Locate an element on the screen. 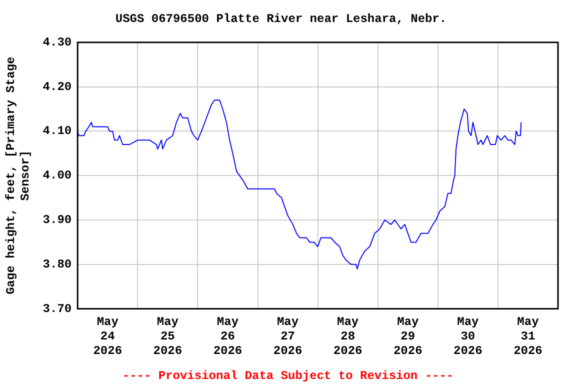 Image resolution: width=576 pixels, height=384 pixels. y-tick-label: 4.00 is located at coordinates (57, 175).